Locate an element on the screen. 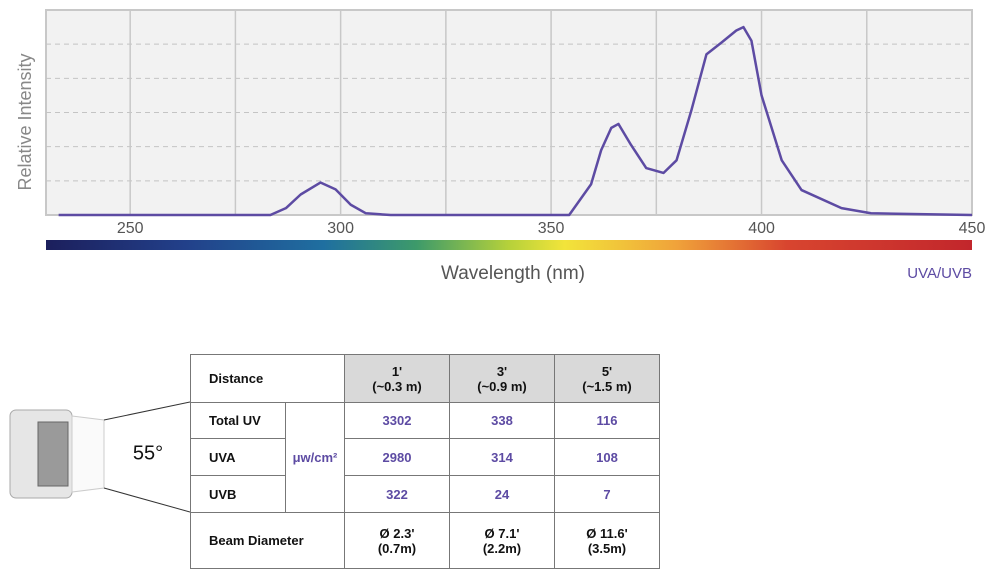 This screenshot has width=1000, height=580. x-tick-label: 300 is located at coordinates (340, 228).